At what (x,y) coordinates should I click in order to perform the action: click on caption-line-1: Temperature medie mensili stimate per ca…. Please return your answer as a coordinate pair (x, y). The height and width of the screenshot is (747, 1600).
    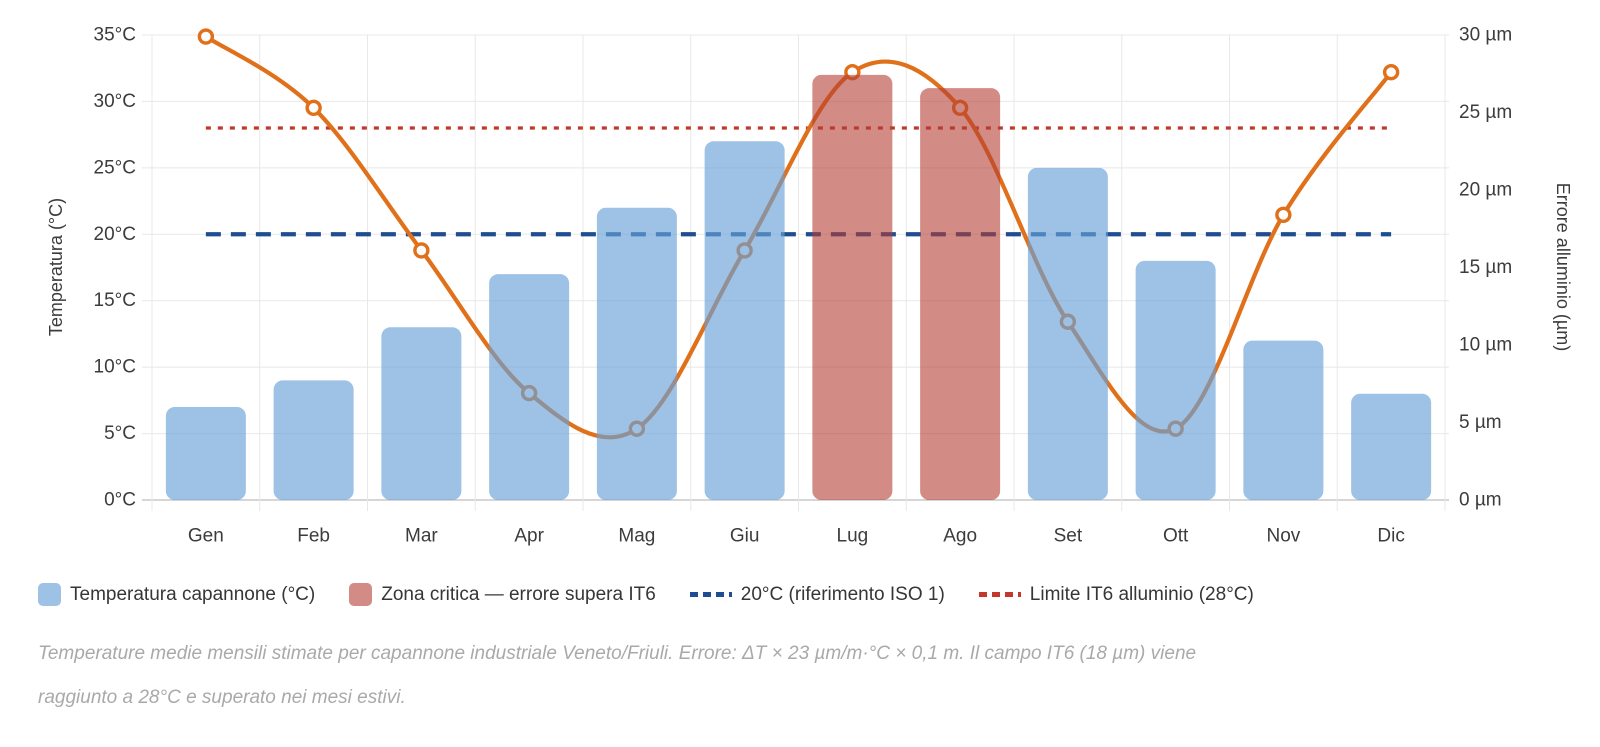
    Looking at the image, I should click on (617, 653).